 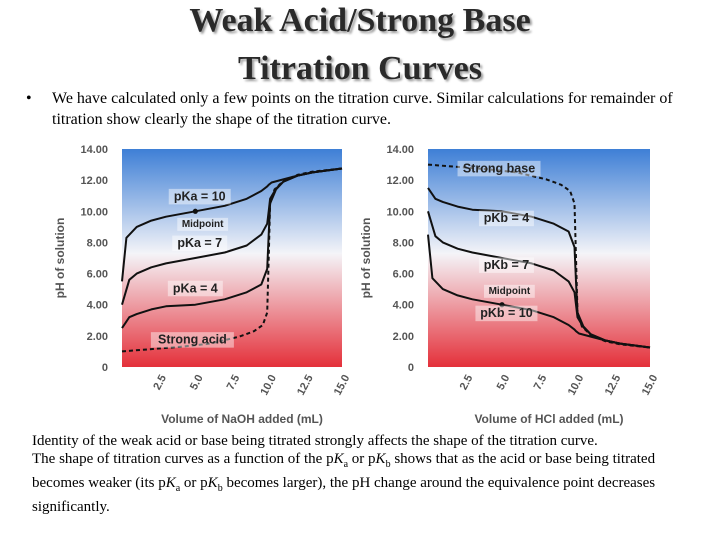 What do you see at coordinates (362, 459) in the screenshot?
I see `p2-text-or: or p` at bounding box center [362, 459].